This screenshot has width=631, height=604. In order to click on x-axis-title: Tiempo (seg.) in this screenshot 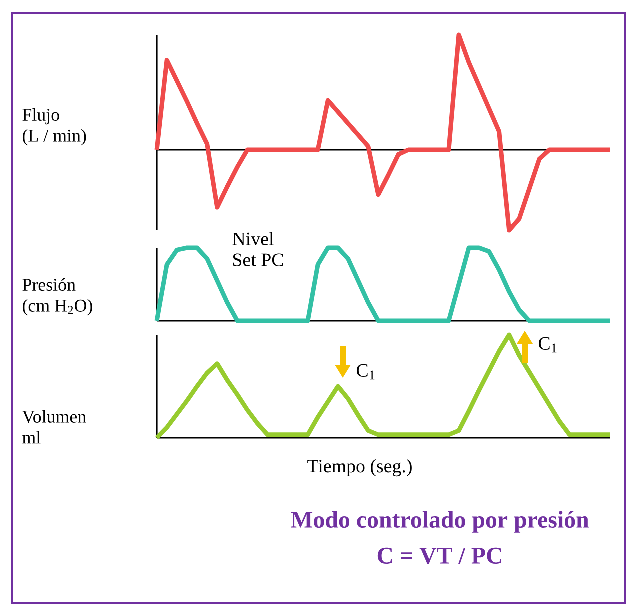, I will do `click(360, 468)`.